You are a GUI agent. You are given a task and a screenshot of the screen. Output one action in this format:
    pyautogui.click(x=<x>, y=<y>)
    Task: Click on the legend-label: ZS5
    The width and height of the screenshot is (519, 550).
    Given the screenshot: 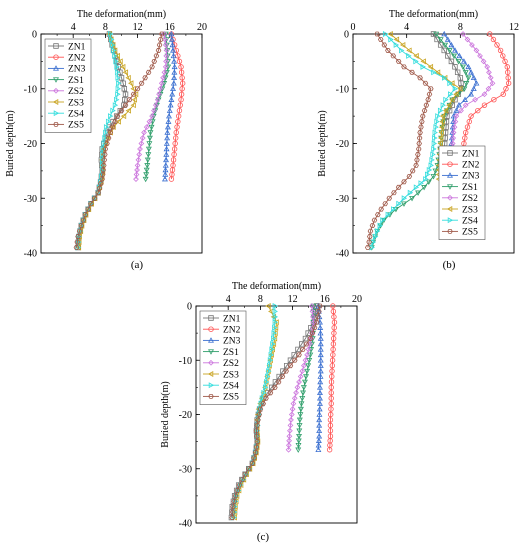 What is the action you would take?
    pyautogui.click(x=231, y=398)
    